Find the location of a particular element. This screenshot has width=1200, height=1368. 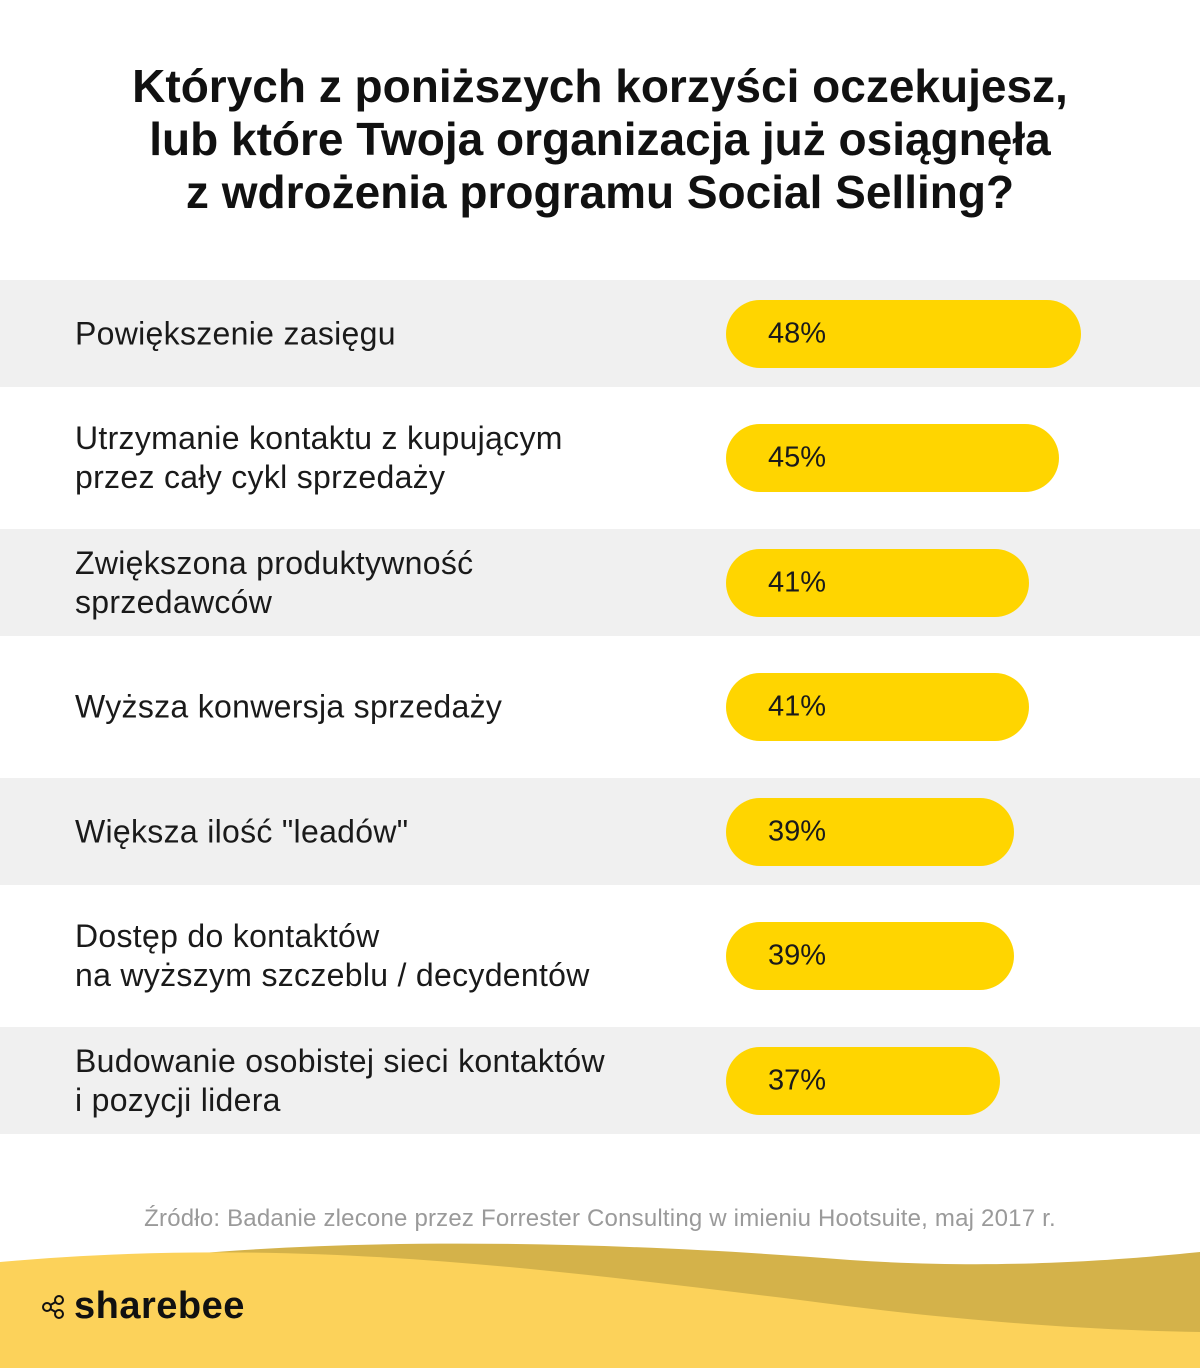

brand-logo: sharebee is located at coordinates (142, 1306).